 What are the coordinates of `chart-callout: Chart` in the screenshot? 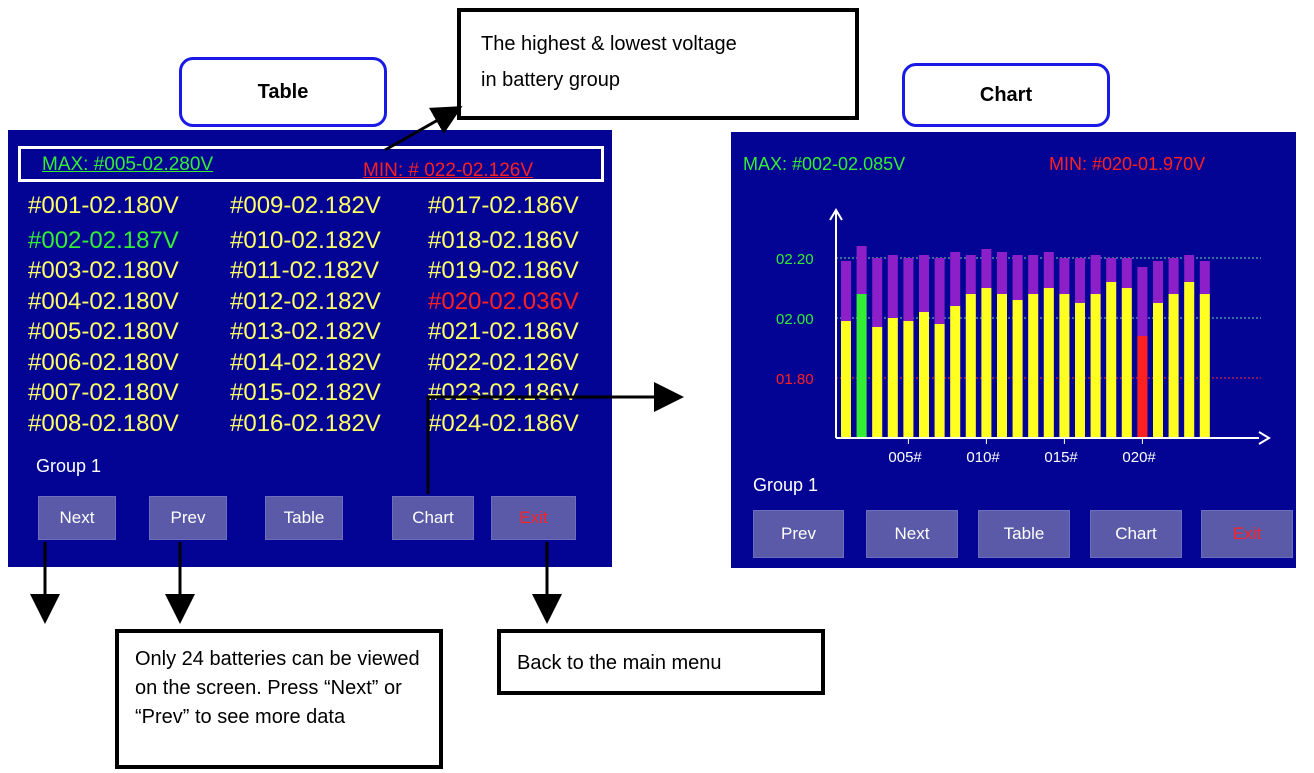 It's located at (1006, 95).